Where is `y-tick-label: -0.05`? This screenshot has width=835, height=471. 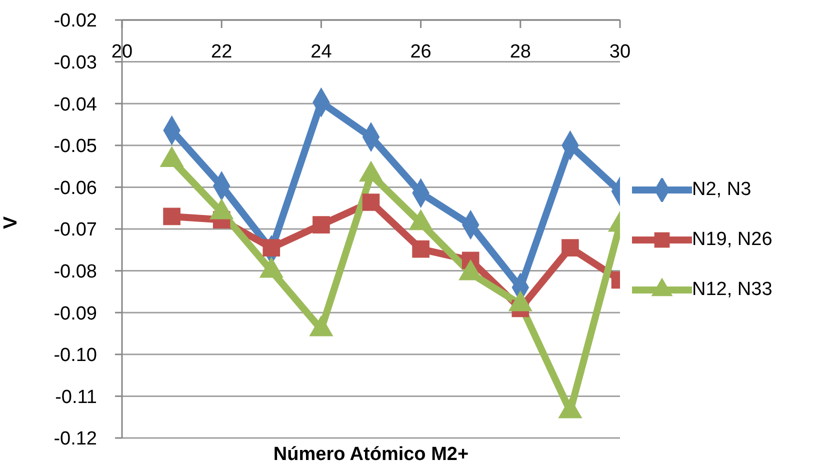 y-tick-label: -0.05 is located at coordinates (75, 147).